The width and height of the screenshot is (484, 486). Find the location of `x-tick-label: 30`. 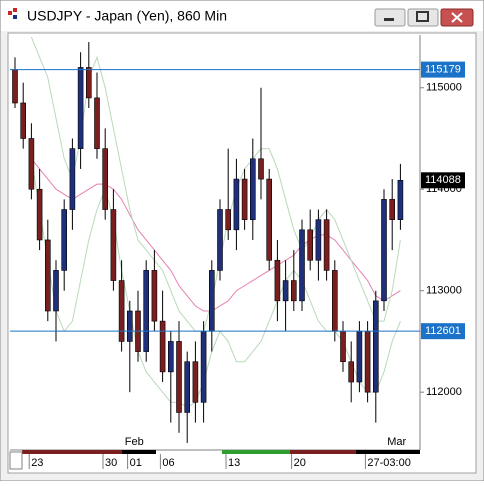

x-tick-label: 30 is located at coordinates (111, 463).